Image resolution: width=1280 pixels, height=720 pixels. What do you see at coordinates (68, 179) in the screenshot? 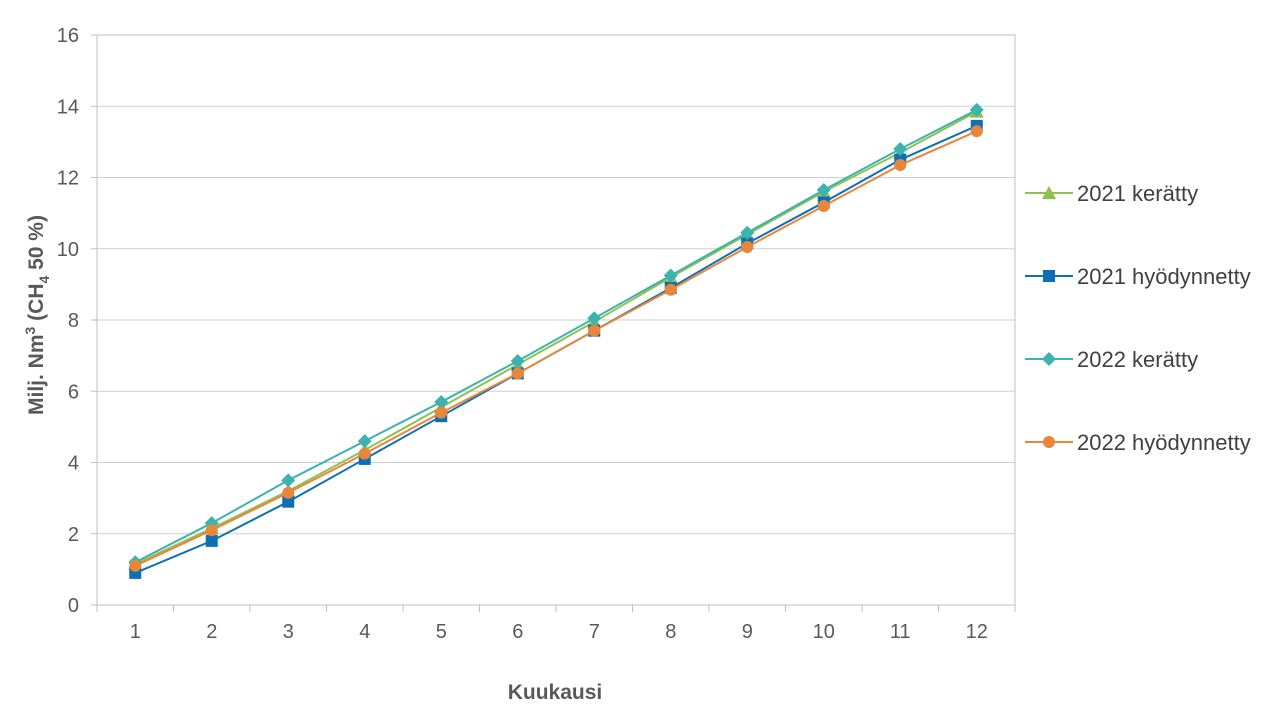
I see `y-tick-label: 12` at bounding box center [68, 179].